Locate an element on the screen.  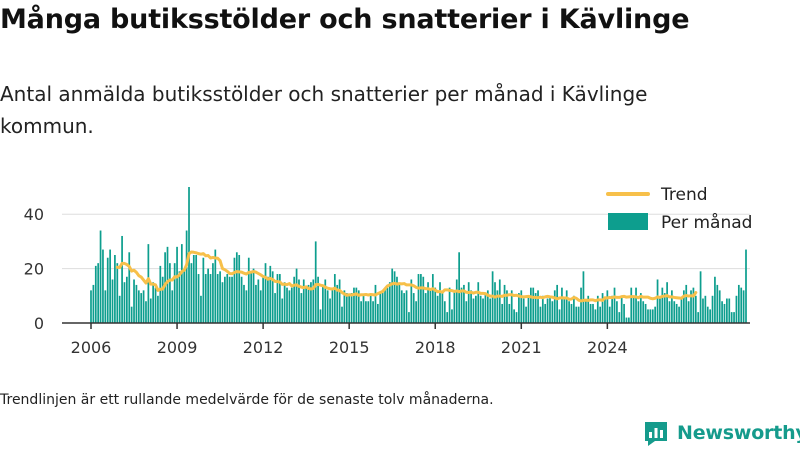
x-tick-label: 2009 is located at coordinates (177, 347).